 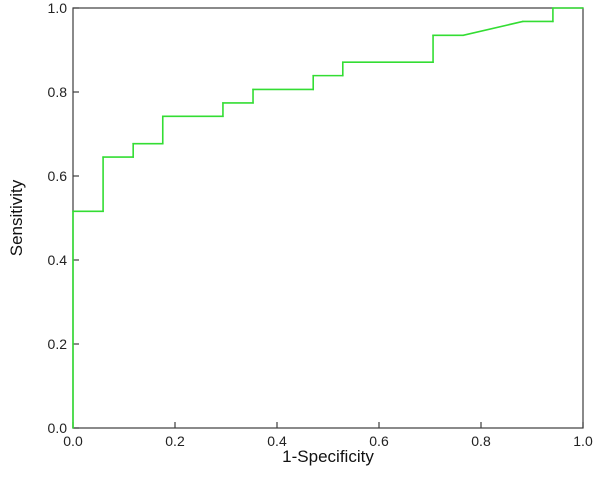 I want to click on y-tick-label: 0.2, so click(x=58, y=344).